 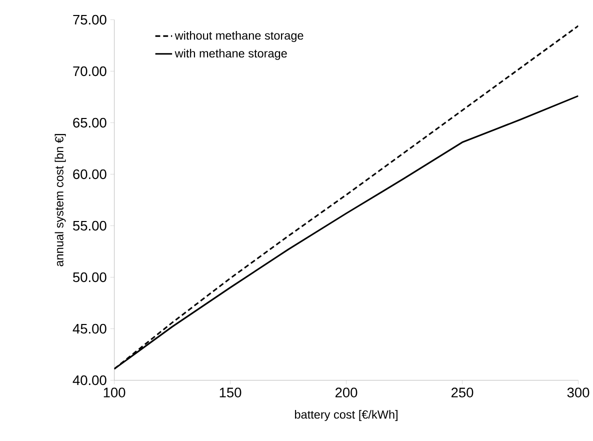 I want to click on y-axis-title: annual system cost [bn €], so click(x=60, y=200).